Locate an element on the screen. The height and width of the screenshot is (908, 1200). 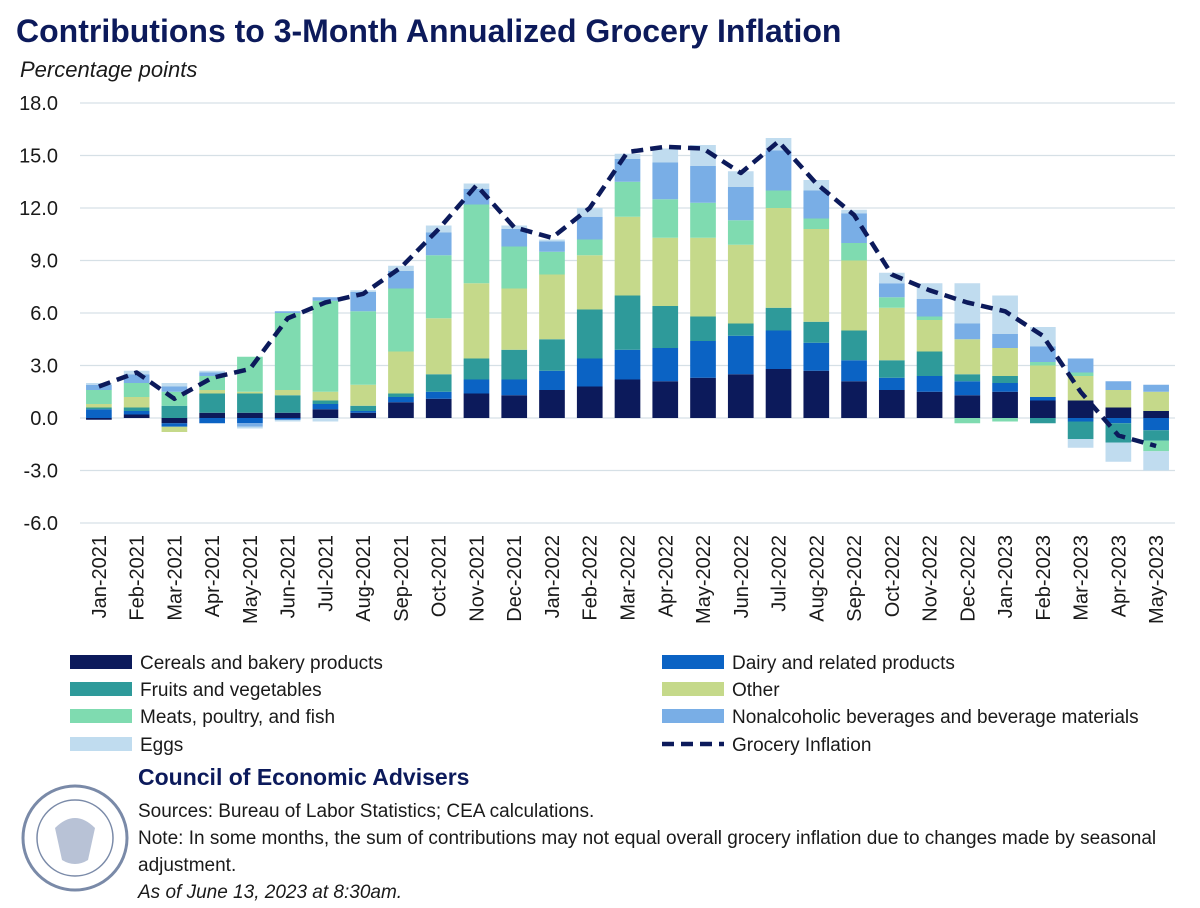
legend-label: Dairy and related products is located at coordinates (843, 663).